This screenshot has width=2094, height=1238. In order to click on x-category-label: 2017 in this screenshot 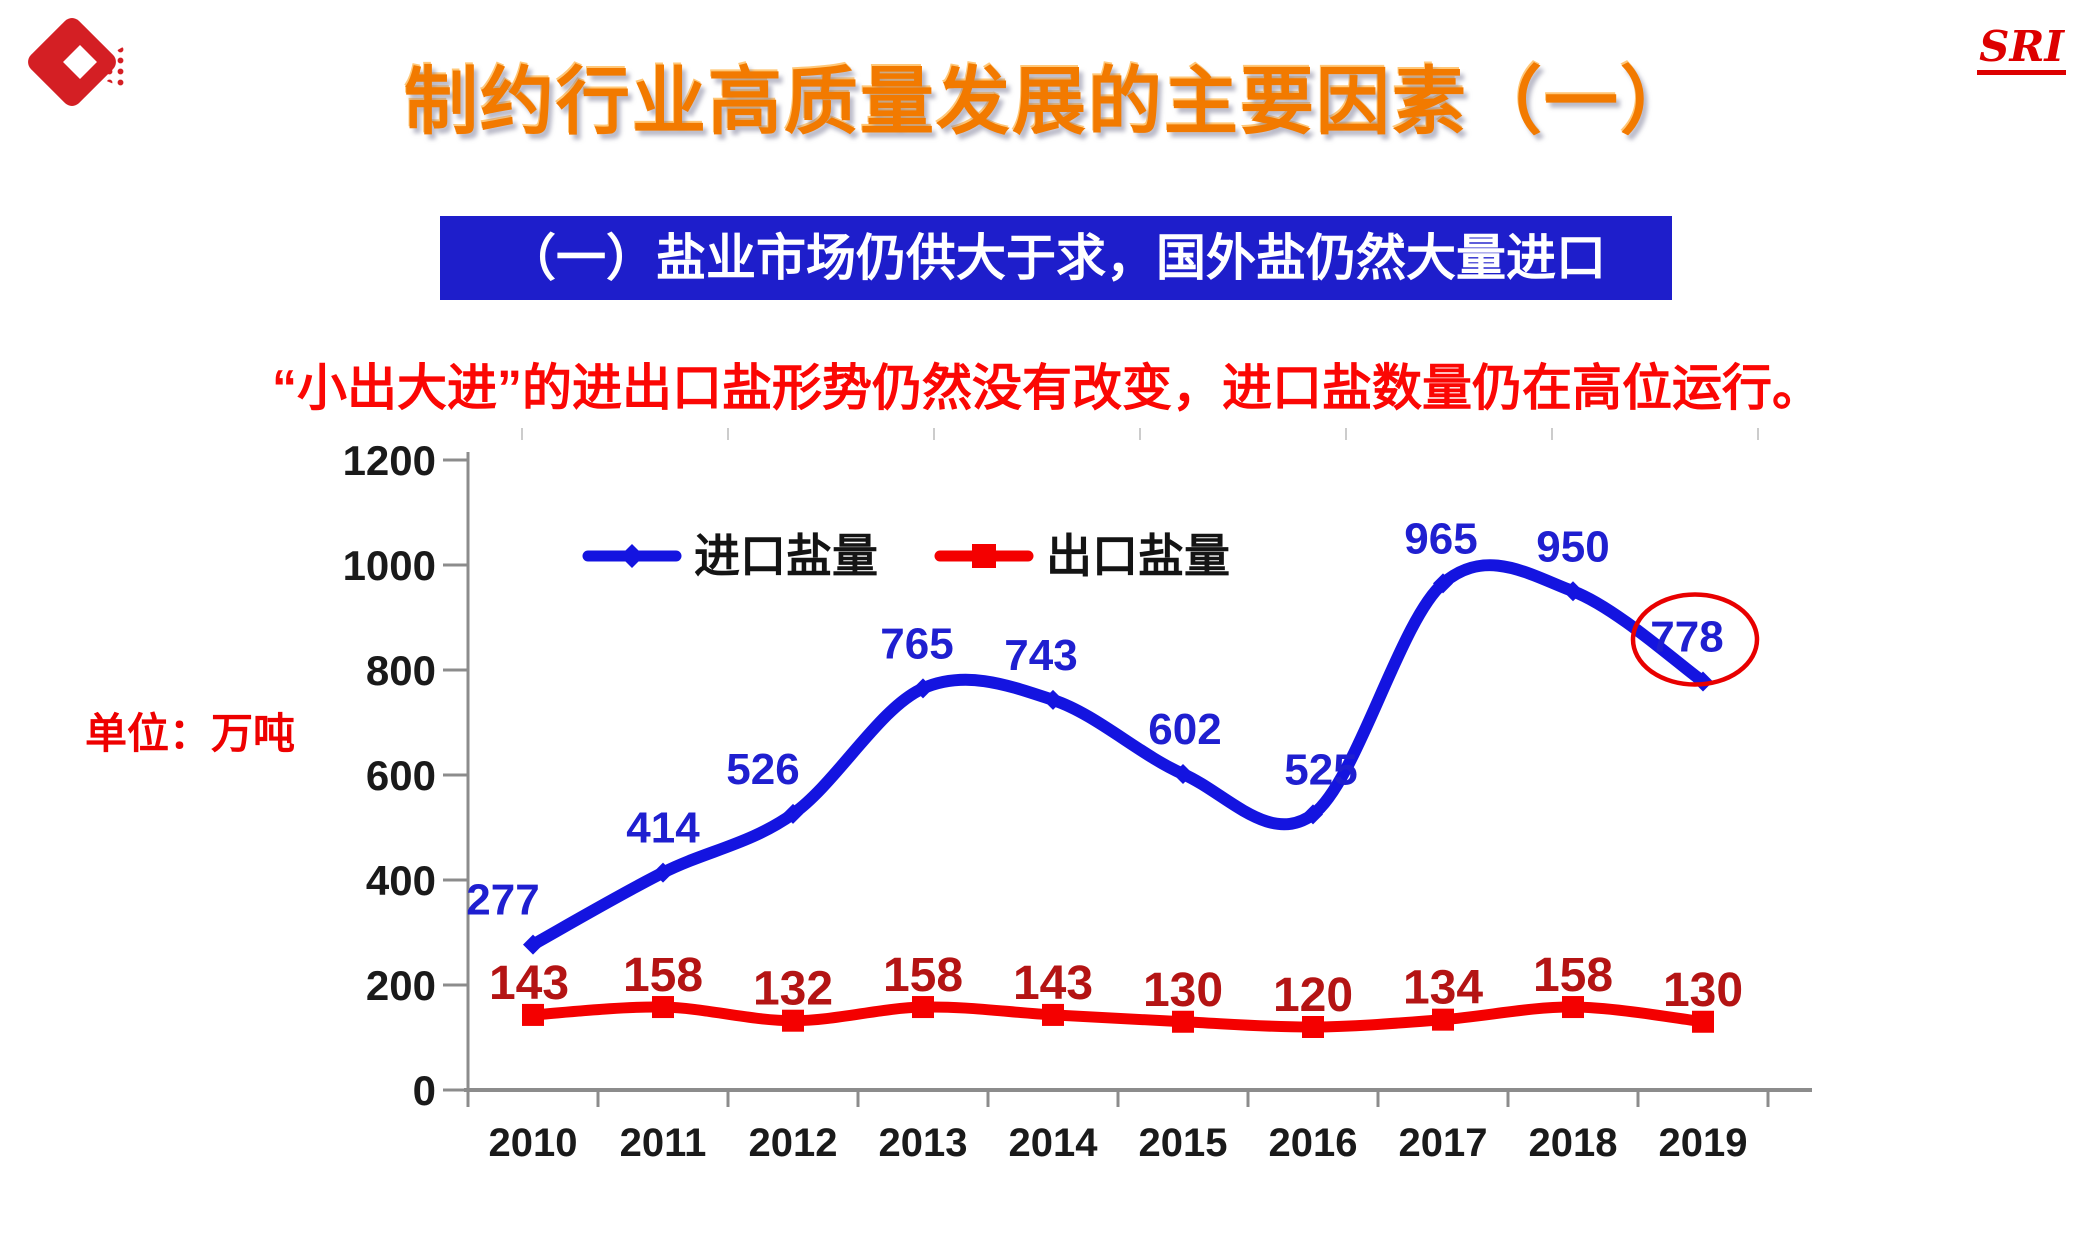, I will do `click(1443, 1143)`.